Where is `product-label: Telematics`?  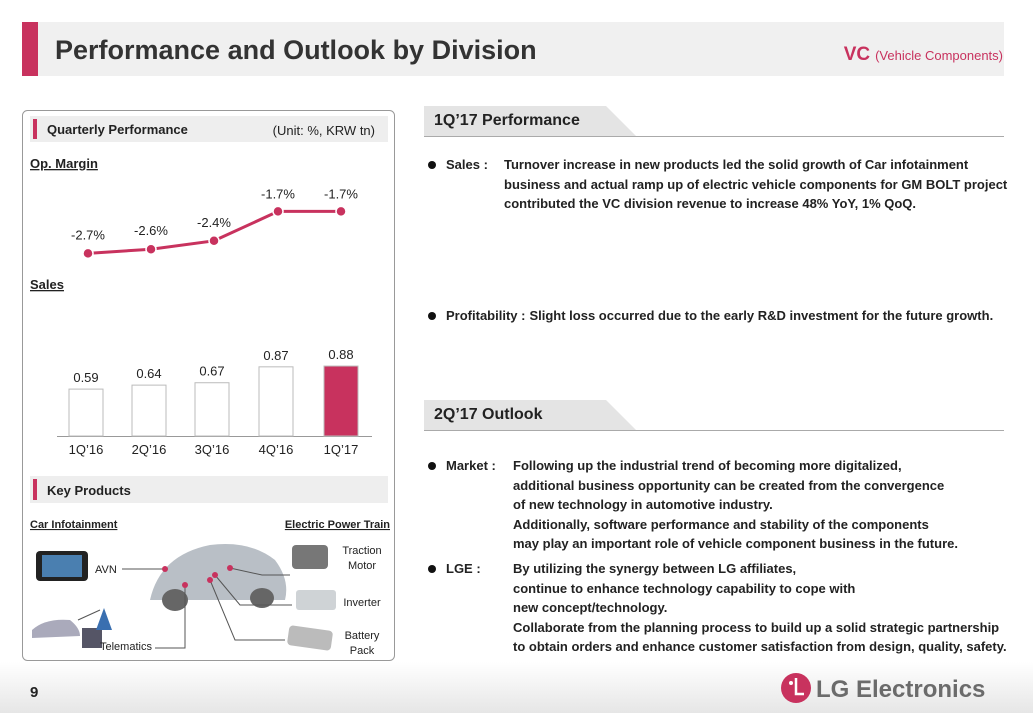
product-label: Telematics is located at coordinates (126, 647).